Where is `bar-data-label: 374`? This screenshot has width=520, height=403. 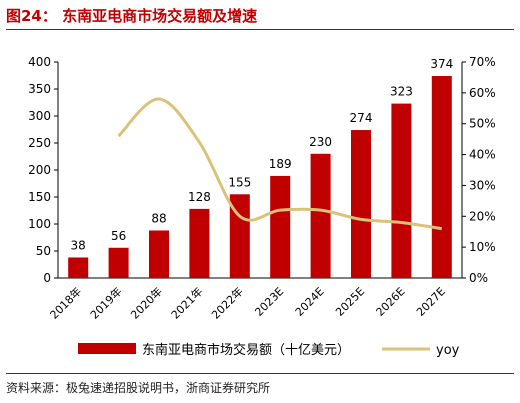
bar-data-label: 374 is located at coordinates (441, 64).